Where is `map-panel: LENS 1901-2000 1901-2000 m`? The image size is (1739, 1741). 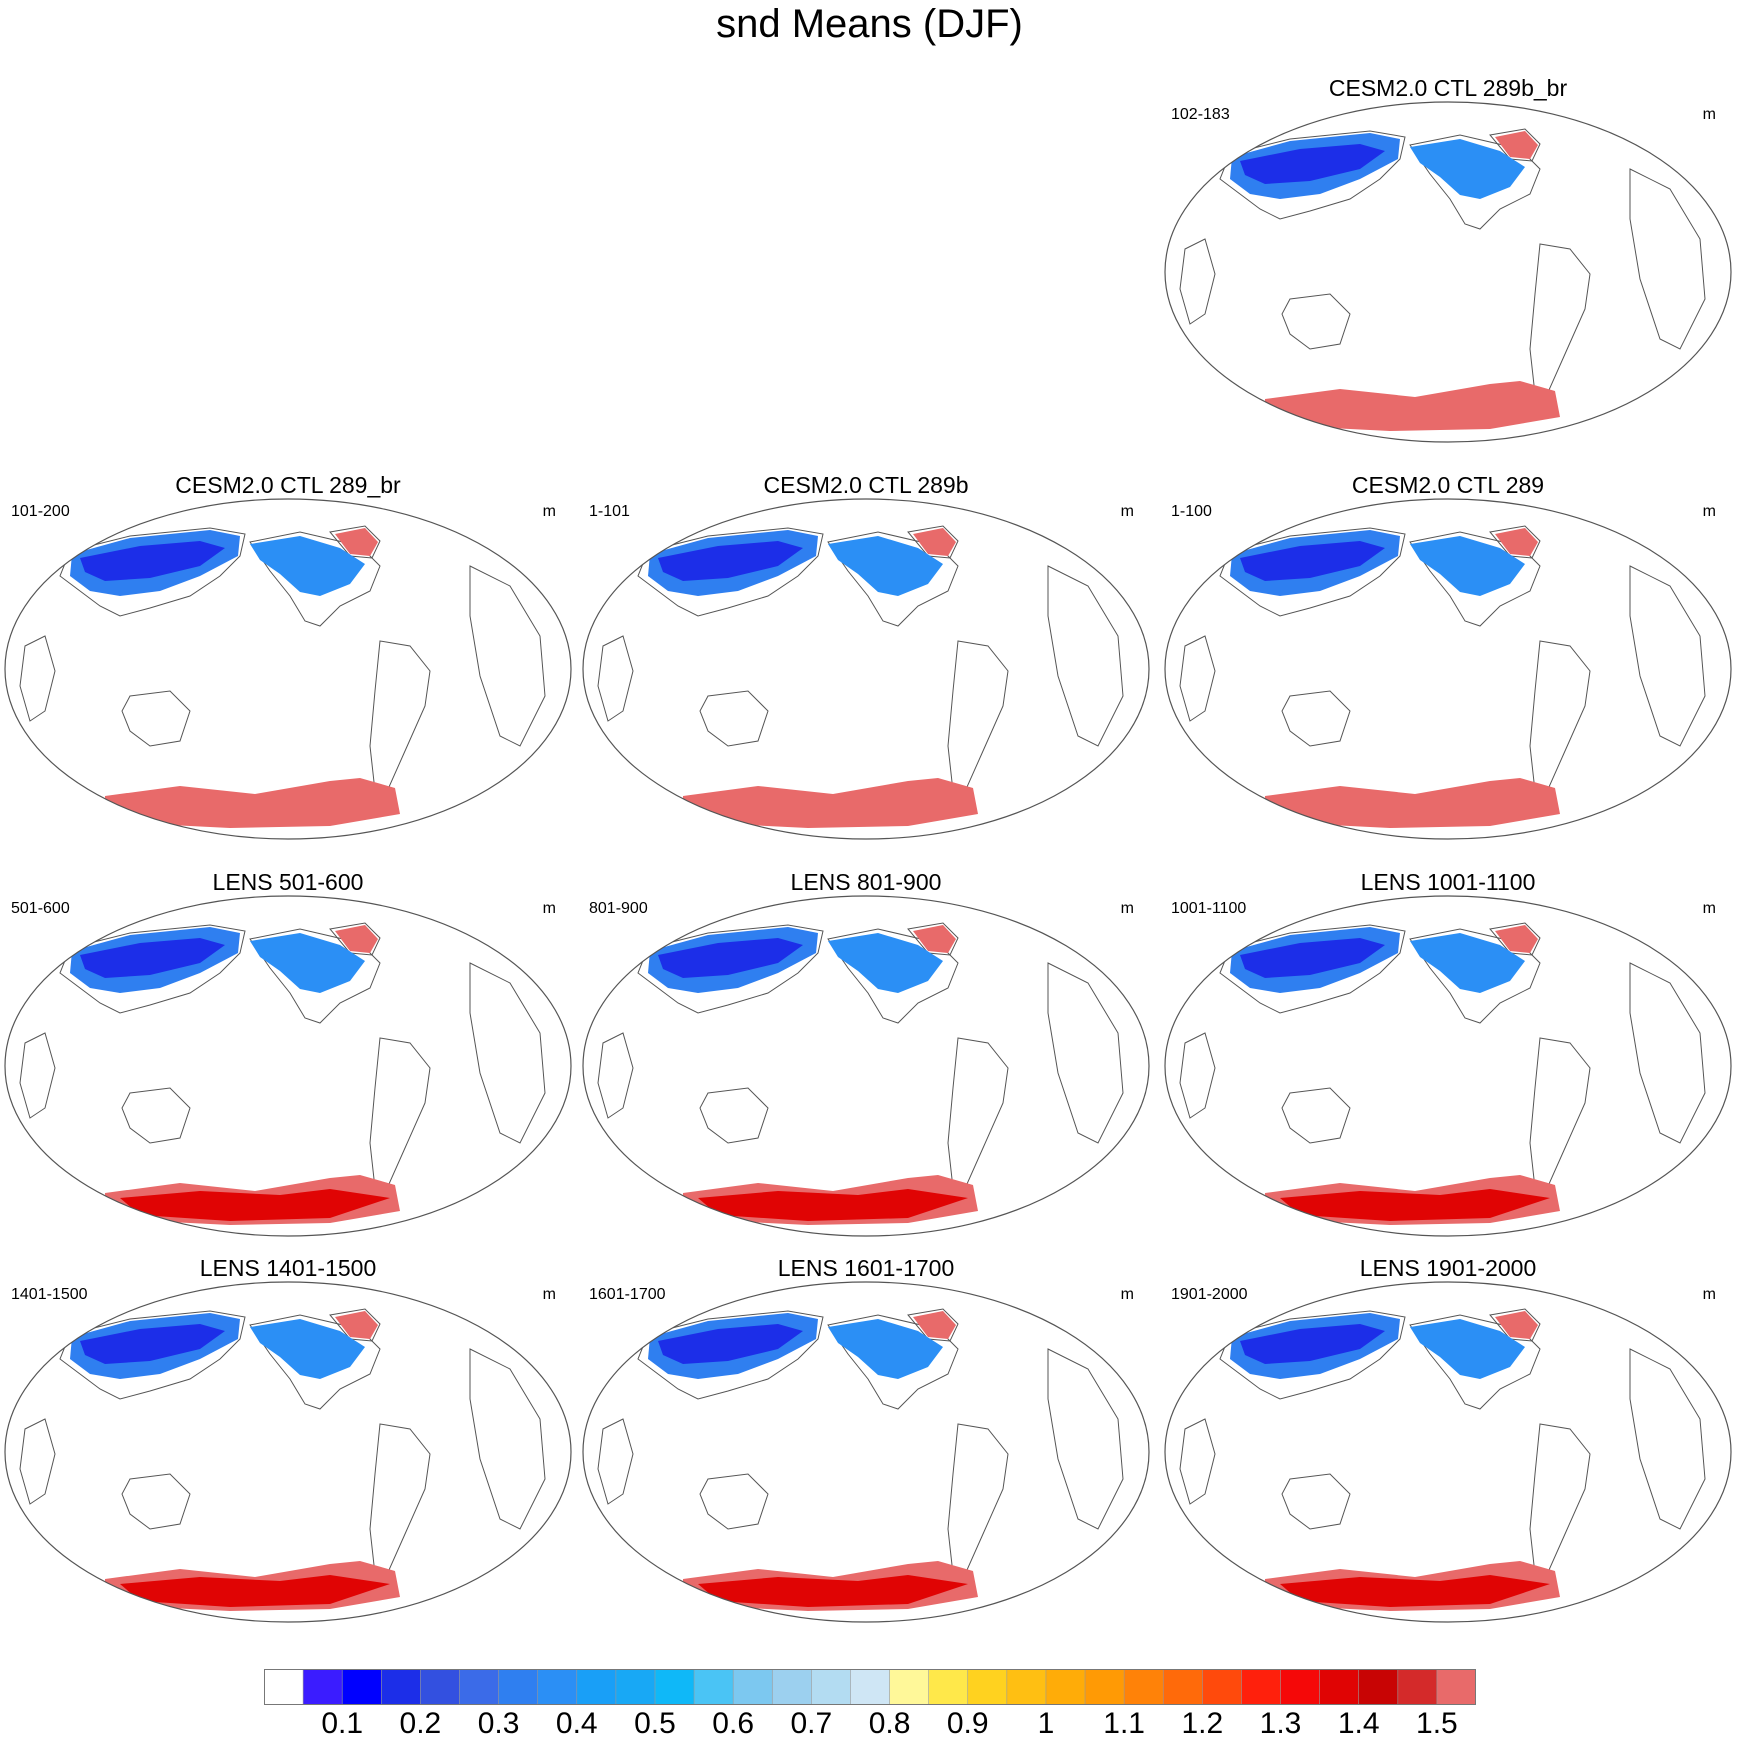
map-panel: LENS 1901-2000 1901-2000 m is located at coordinates (1448, 1440).